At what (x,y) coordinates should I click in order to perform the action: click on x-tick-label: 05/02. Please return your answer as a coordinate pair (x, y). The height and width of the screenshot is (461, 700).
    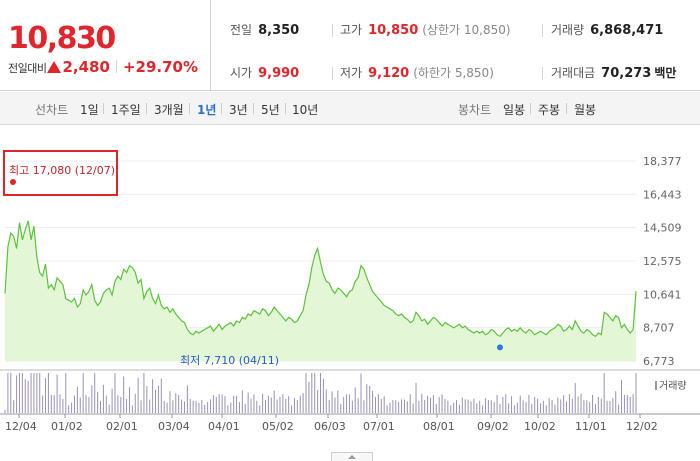
    Looking at the image, I should click on (278, 426).